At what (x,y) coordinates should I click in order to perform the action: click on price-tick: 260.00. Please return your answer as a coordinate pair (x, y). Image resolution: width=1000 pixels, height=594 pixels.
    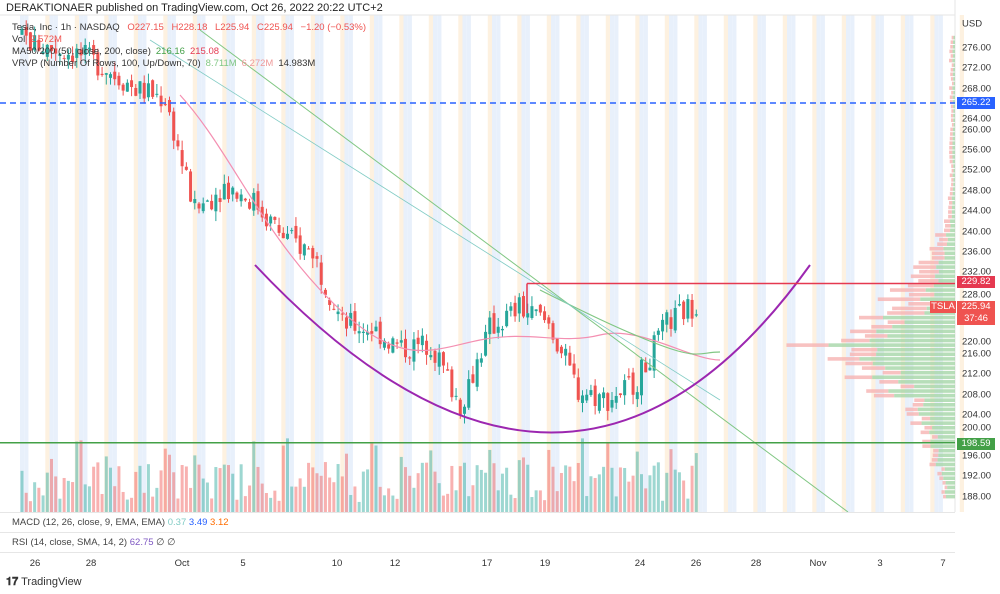
    Looking at the image, I should click on (977, 130).